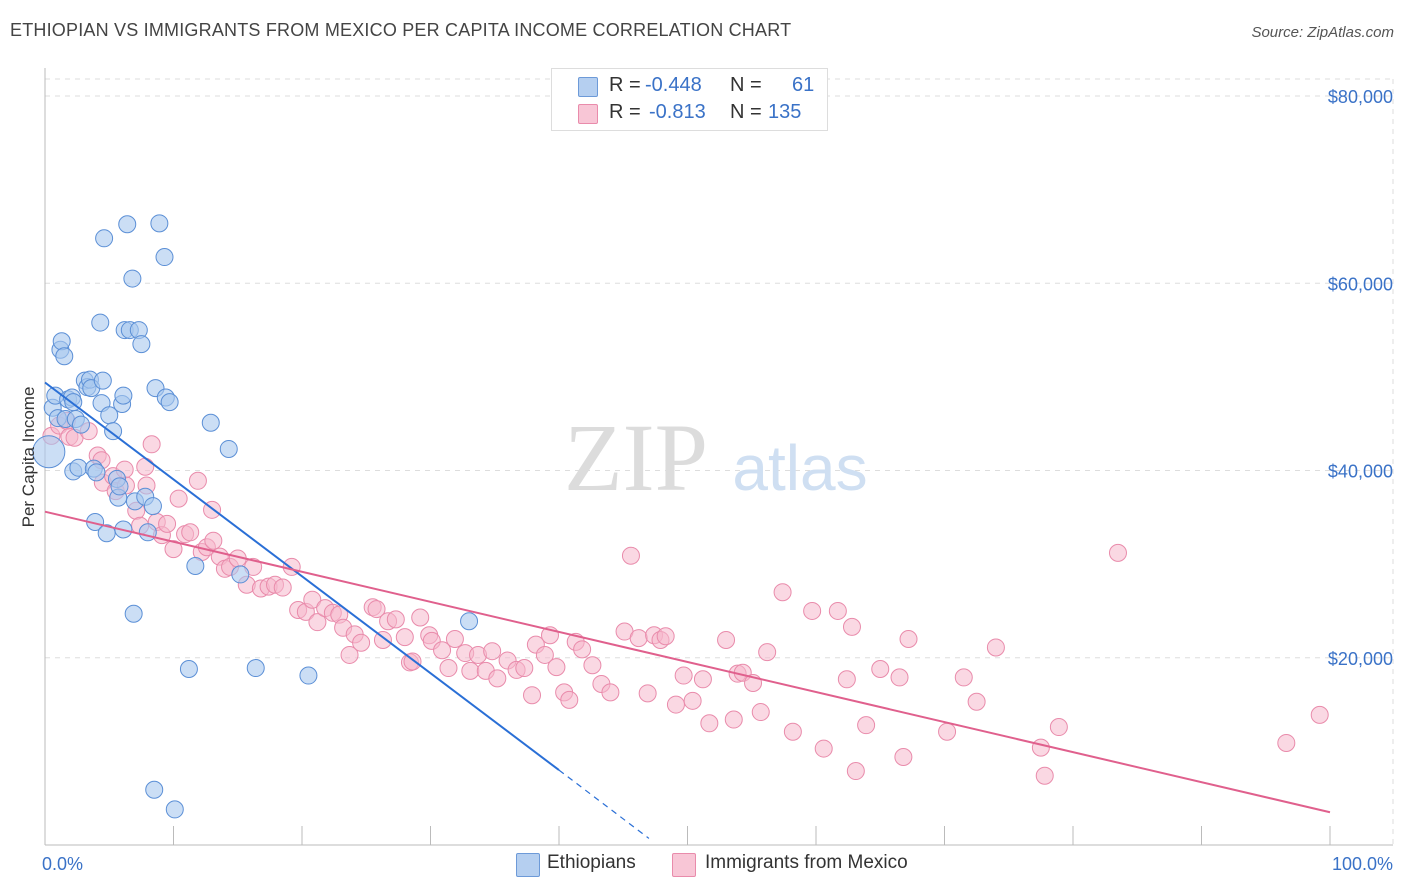 This screenshot has height=892, width=1406. Describe the element at coordinates (1360, 659) in the screenshot. I see `y-tick-label: $20,000` at that location.